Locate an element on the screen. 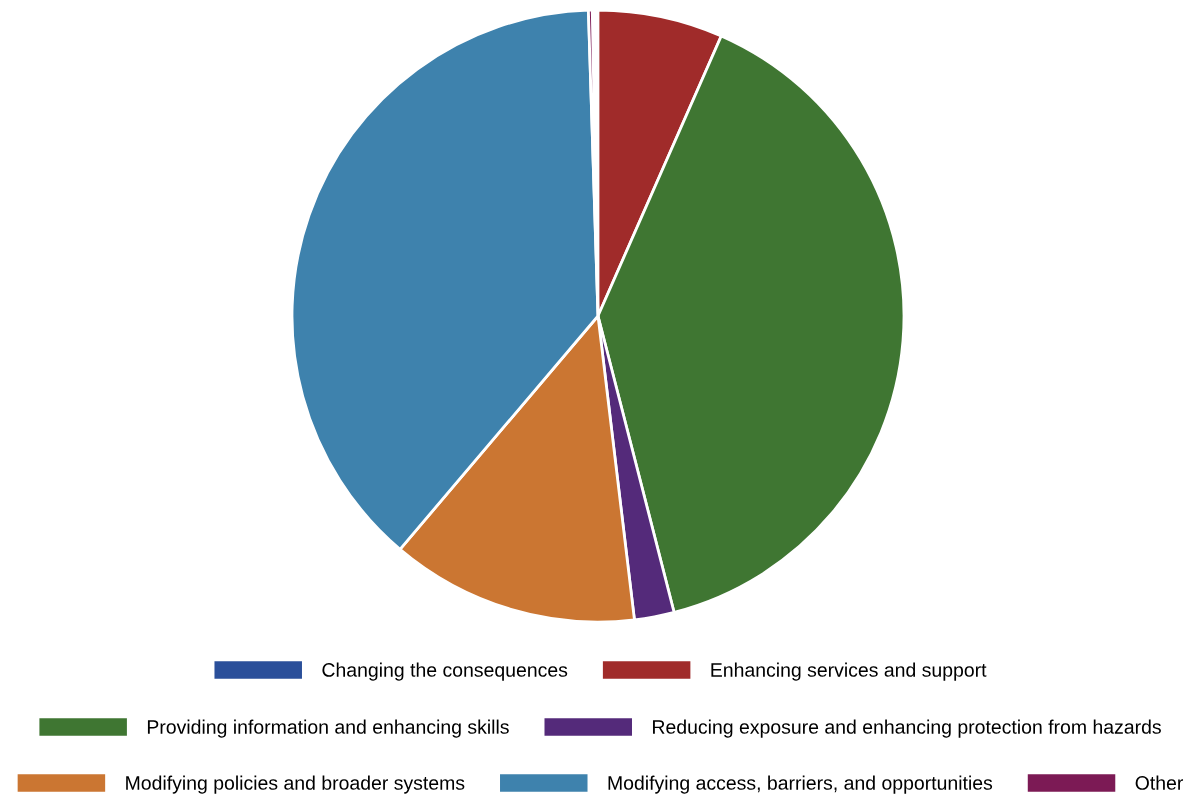 This screenshot has height=797, width=1201. legend-label: Changing the consequences is located at coordinates (445, 671).